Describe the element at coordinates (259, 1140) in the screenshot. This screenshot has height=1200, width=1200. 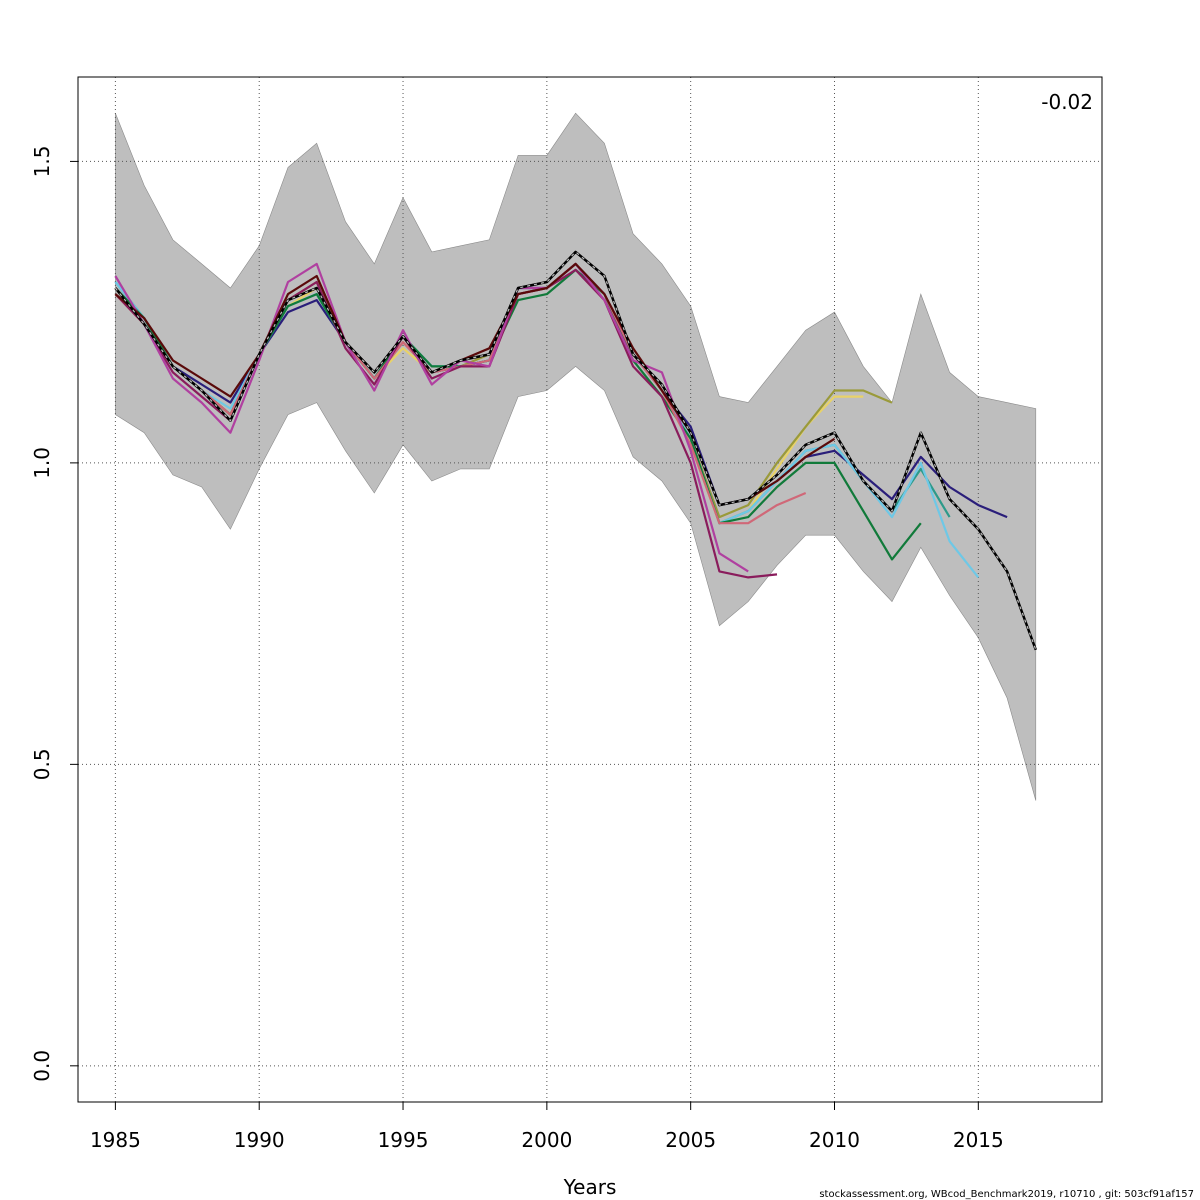
I see `x-tick-label: 1990` at that location.